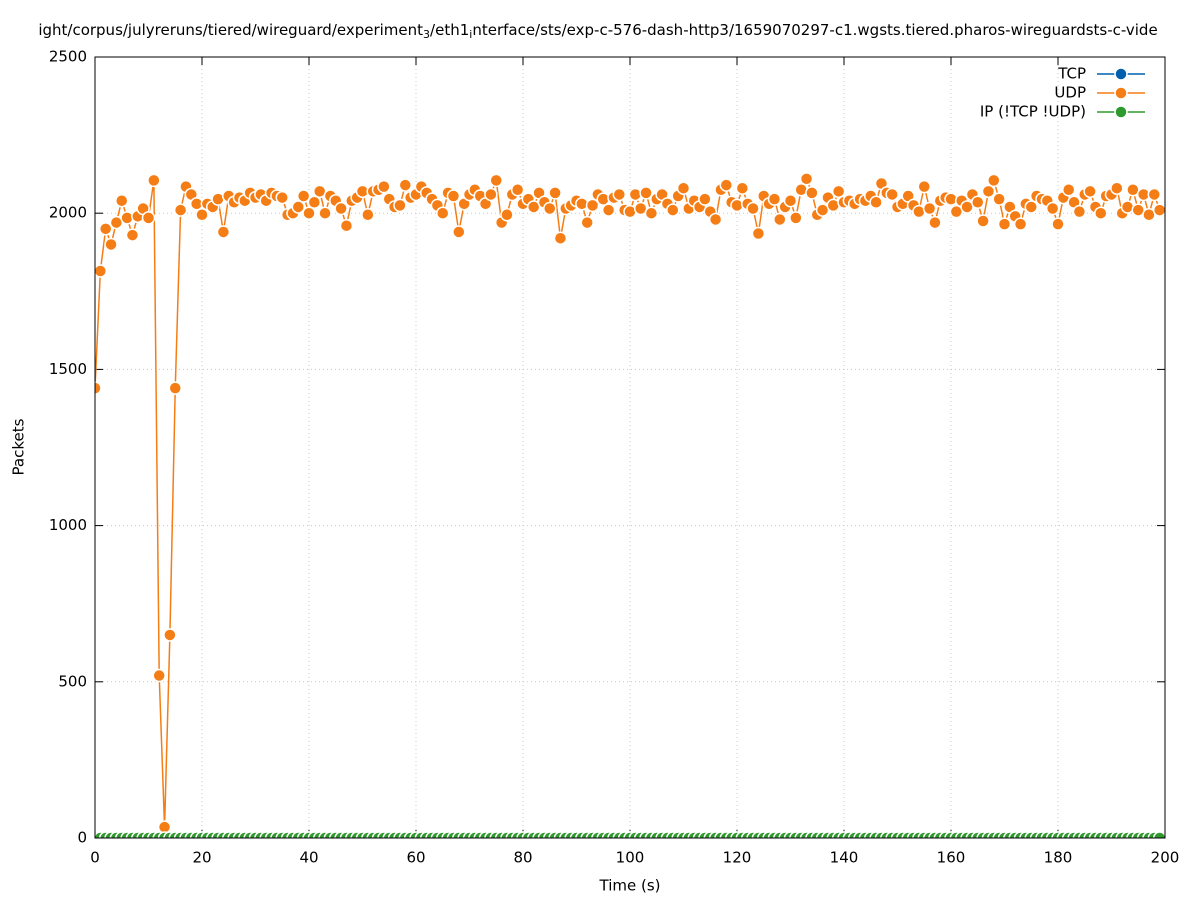 This screenshot has width=1197, height=900. Describe the element at coordinates (522, 858) in the screenshot. I see `x-tick-label: 80` at that location.